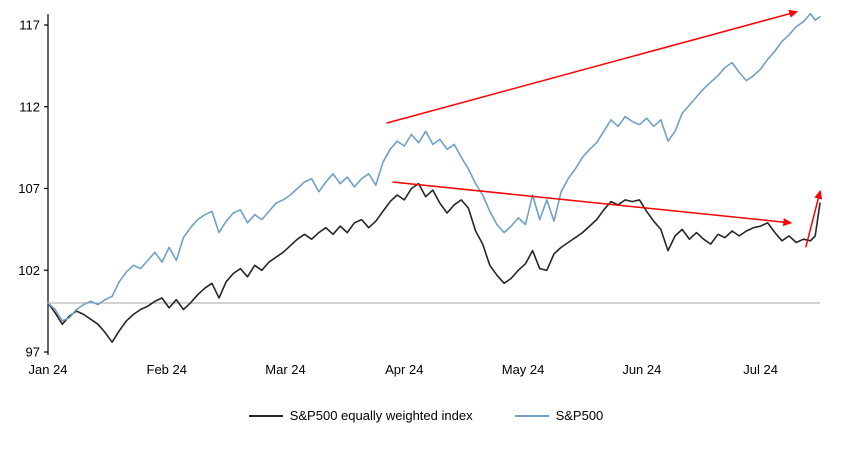  Describe the element at coordinates (814, 218) in the screenshot. I see `equal-weight-endspike-arrow` at that location.